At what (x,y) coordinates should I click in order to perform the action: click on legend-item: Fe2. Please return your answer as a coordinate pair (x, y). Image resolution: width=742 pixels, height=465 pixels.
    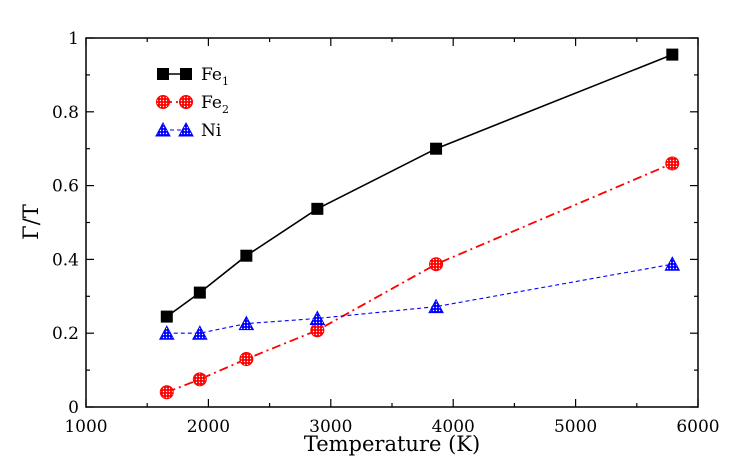
    Looking at the image, I should click on (192, 104).